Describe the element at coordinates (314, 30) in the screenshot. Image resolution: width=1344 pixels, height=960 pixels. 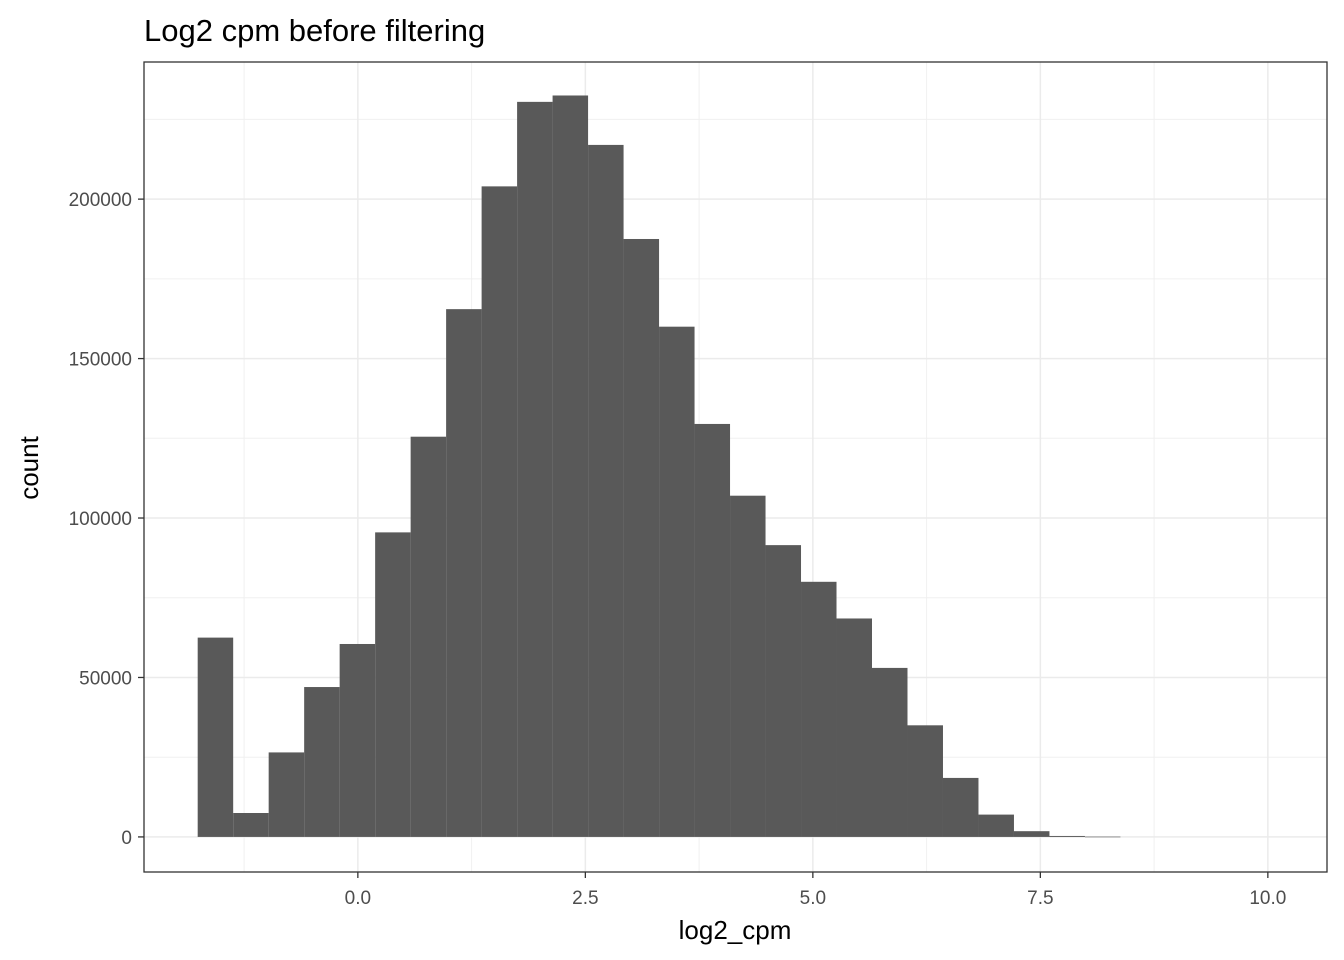
I see `chart-title: Log2 cpm before filtering` at that location.